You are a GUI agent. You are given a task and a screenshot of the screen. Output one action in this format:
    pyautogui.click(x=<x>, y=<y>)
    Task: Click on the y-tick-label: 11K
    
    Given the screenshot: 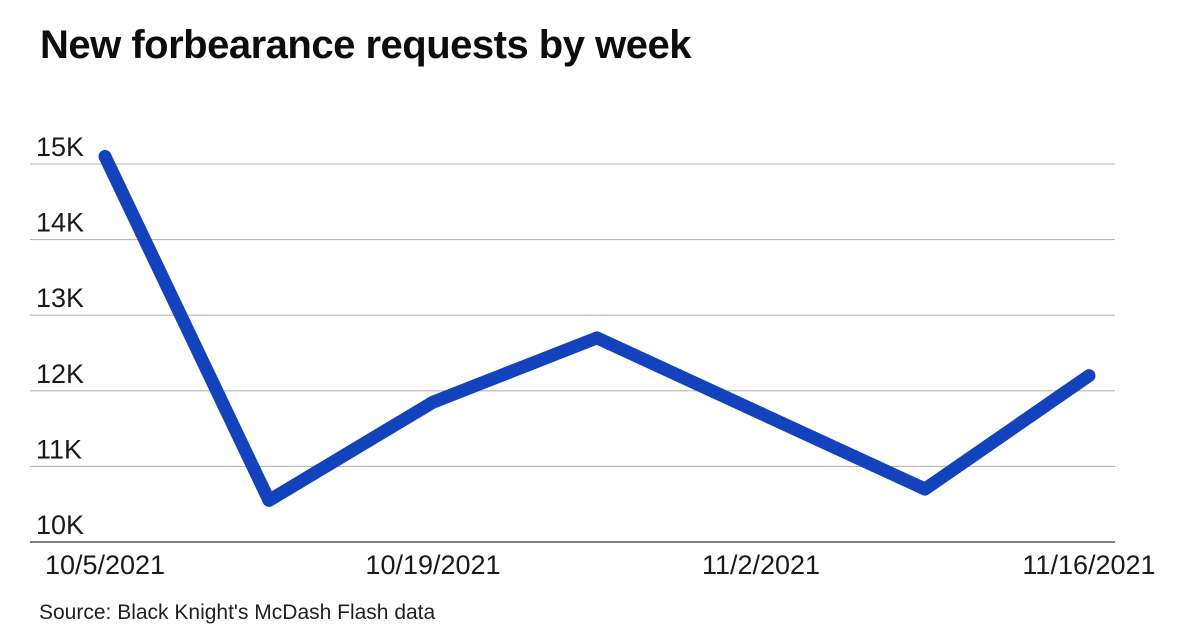 What is the action you would take?
    pyautogui.click(x=59, y=449)
    